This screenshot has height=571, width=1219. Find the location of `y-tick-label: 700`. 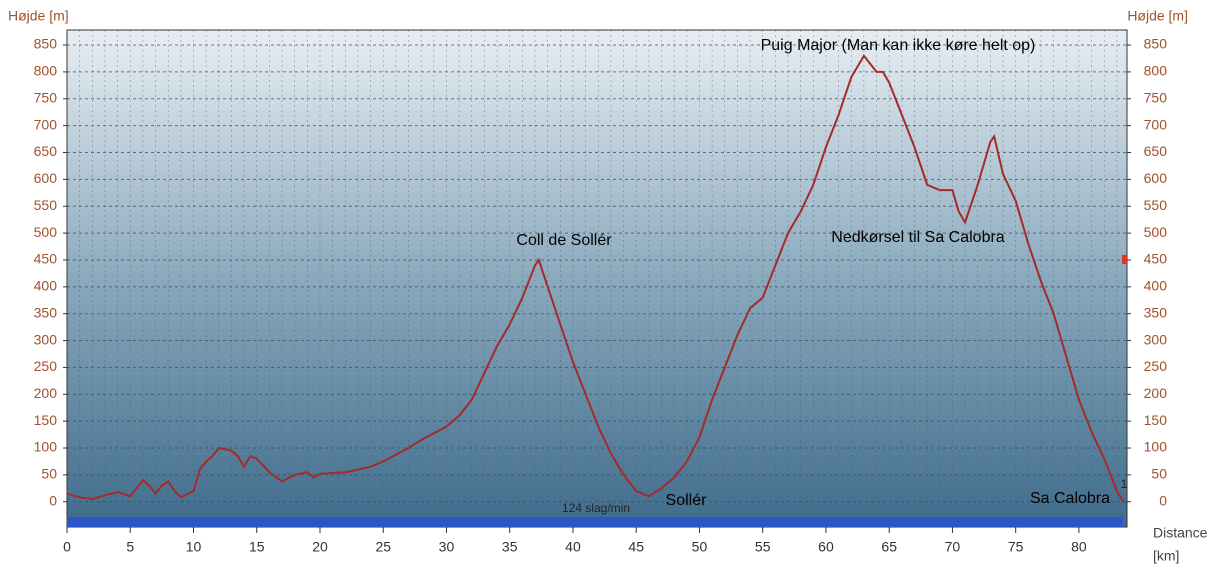

y-tick-label: 700 is located at coordinates (46, 124).